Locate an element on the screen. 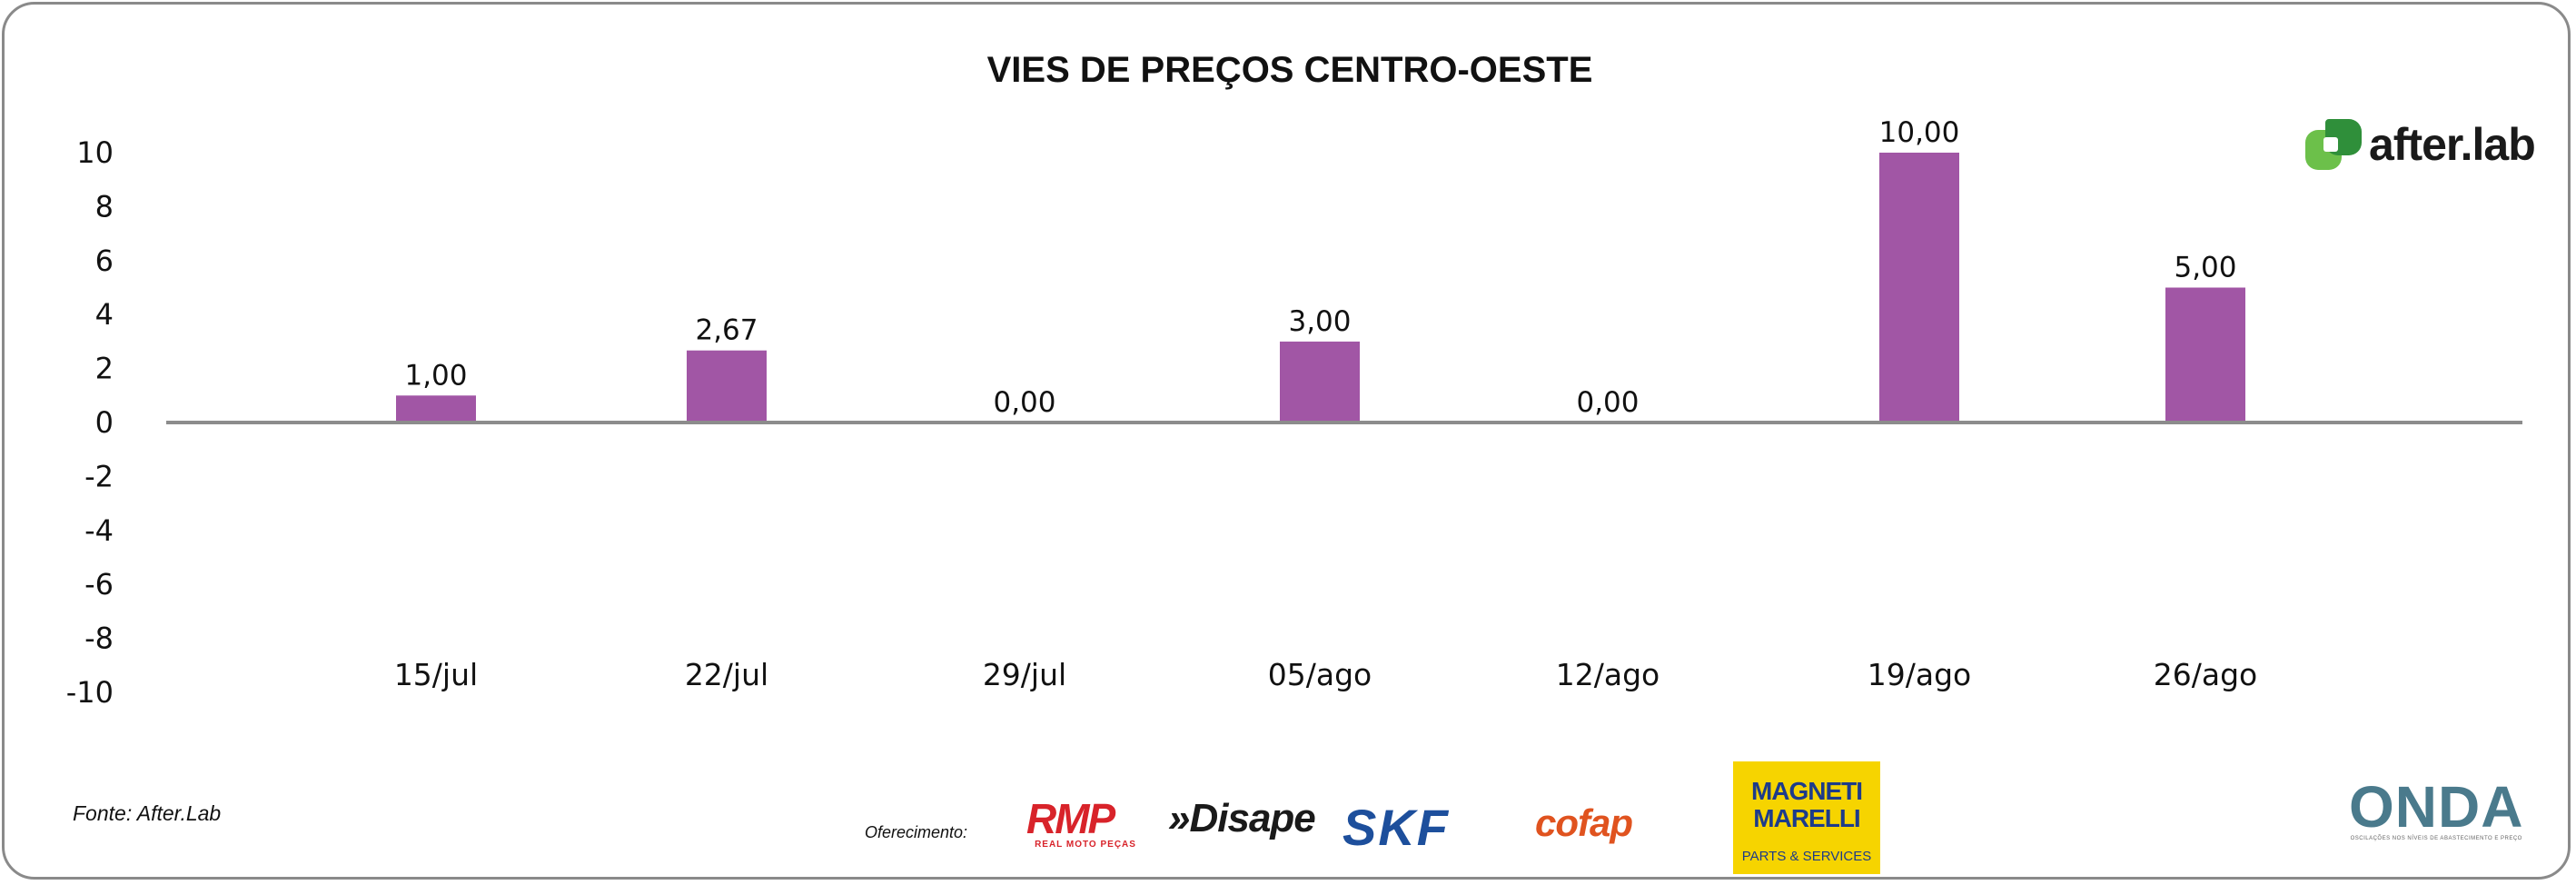 The image size is (2576, 885). y-tick-label: -10 is located at coordinates (90, 692).